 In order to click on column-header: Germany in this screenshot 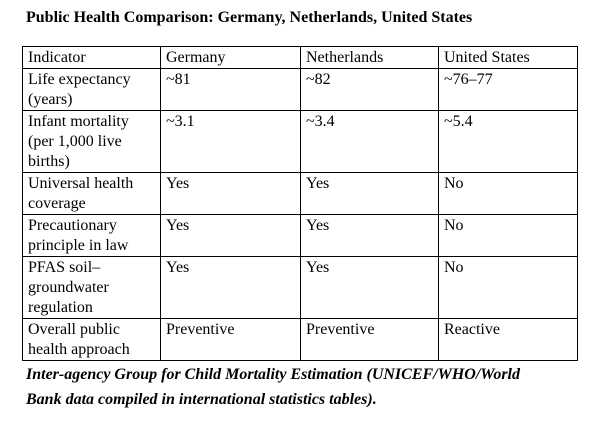, I will do `click(230, 57)`.